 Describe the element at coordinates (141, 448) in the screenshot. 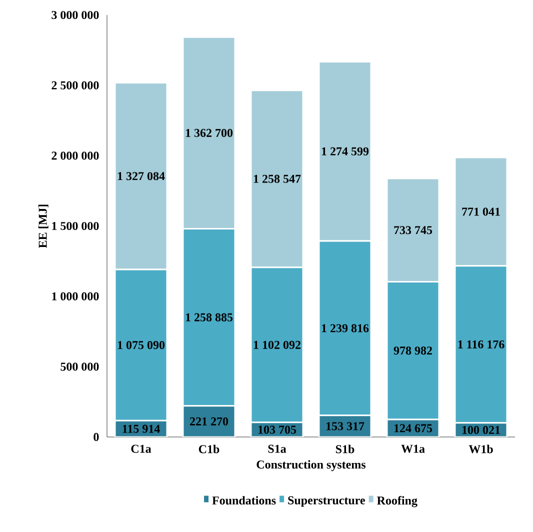

I see `x-tick-label: C1a` at that location.